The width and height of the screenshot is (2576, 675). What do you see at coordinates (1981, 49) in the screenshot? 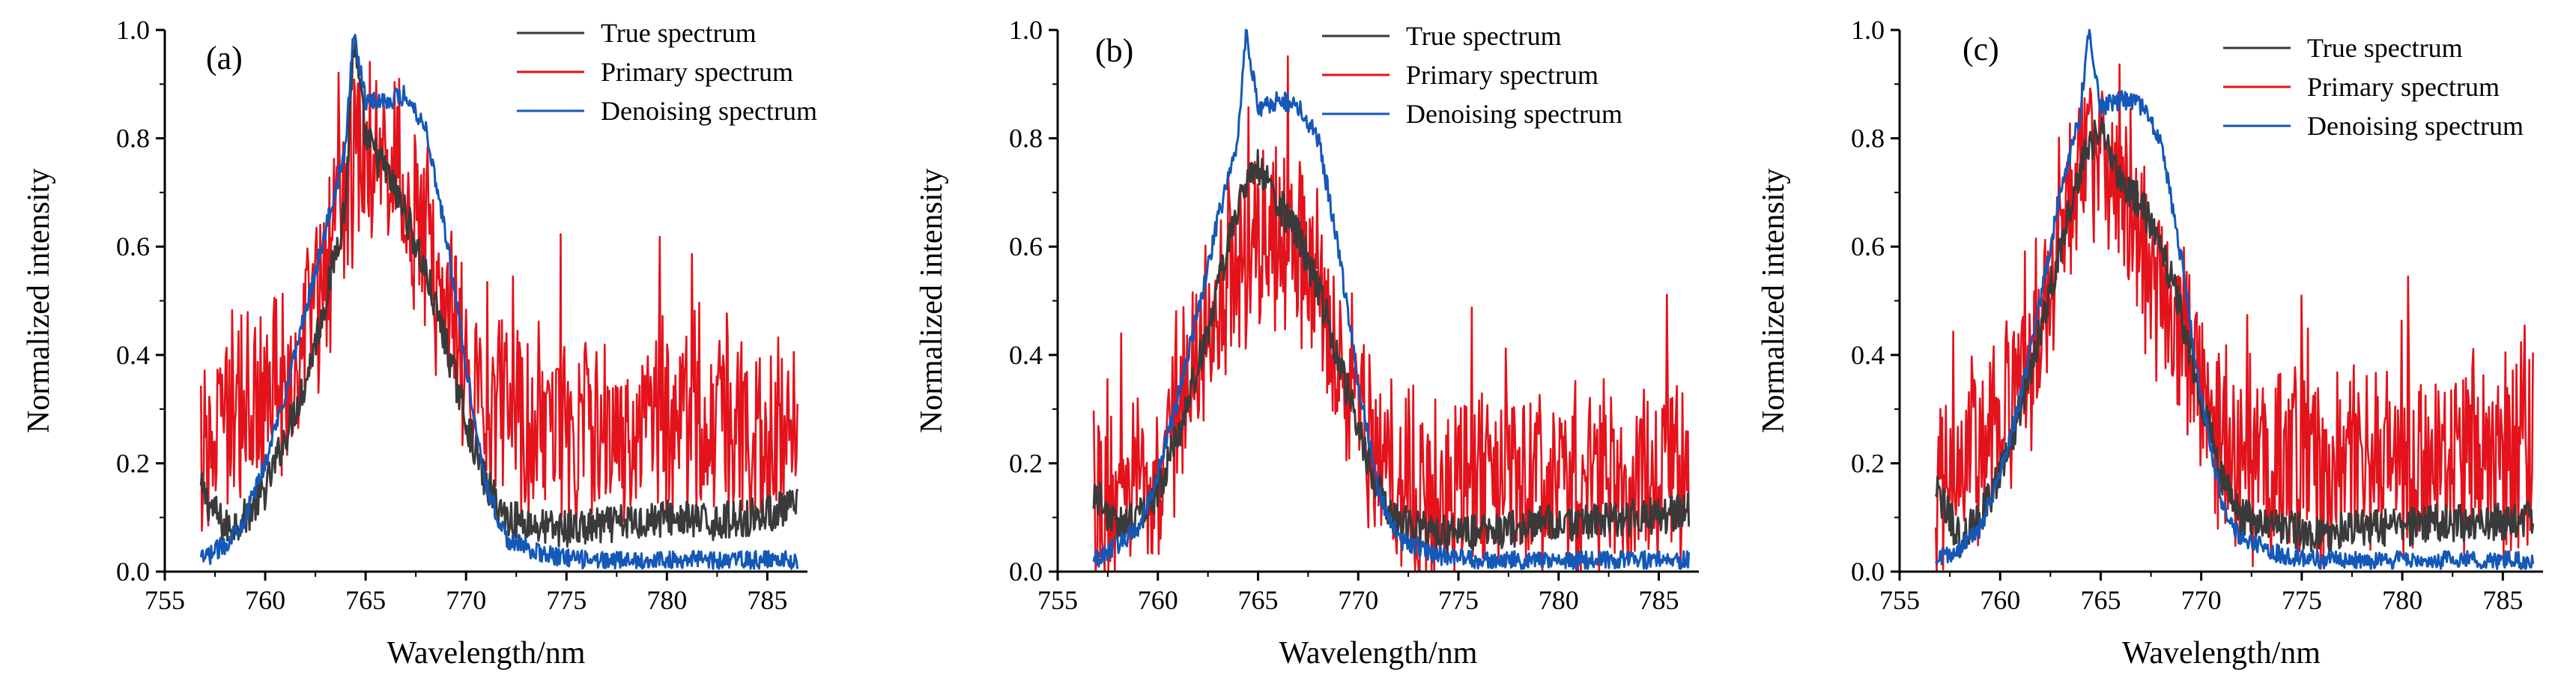
I see `panel-label: (c)` at bounding box center [1981, 49].